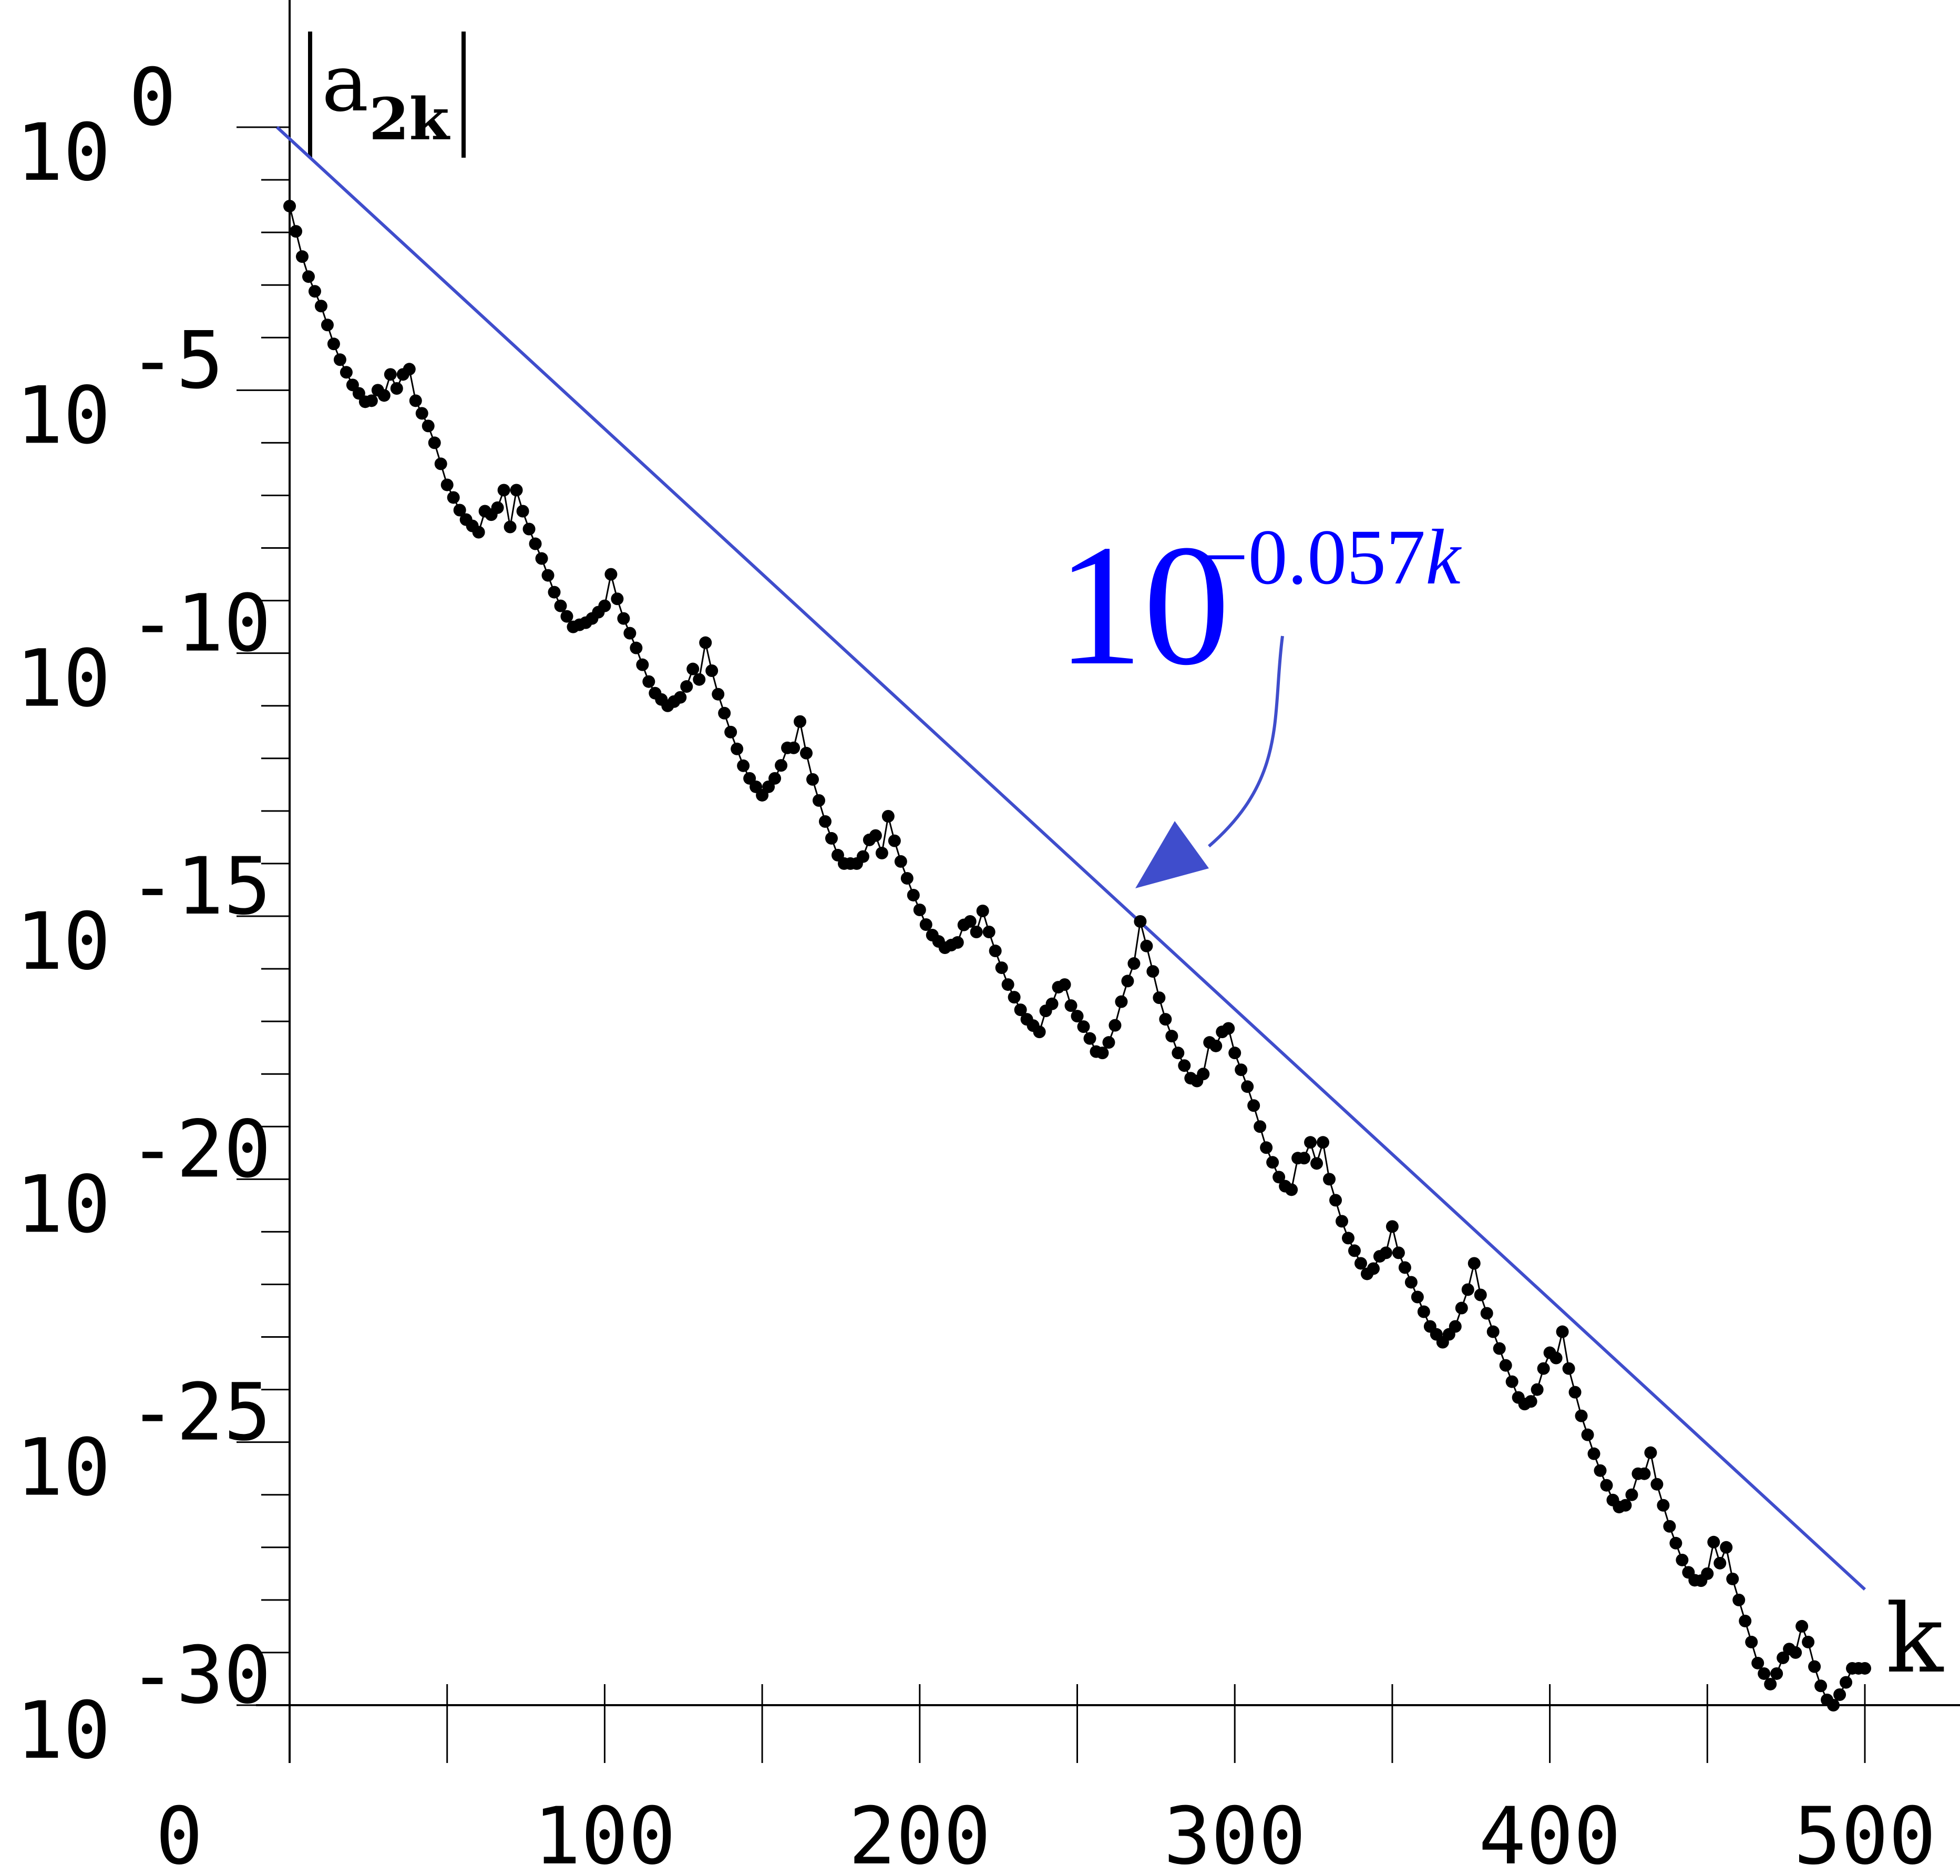 Image resolution: width=1960 pixels, height=1876 pixels. What do you see at coordinates (179, 1833) in the screenshot?
I see `x-tick-label: 0` at bounding box center [179, 1833].